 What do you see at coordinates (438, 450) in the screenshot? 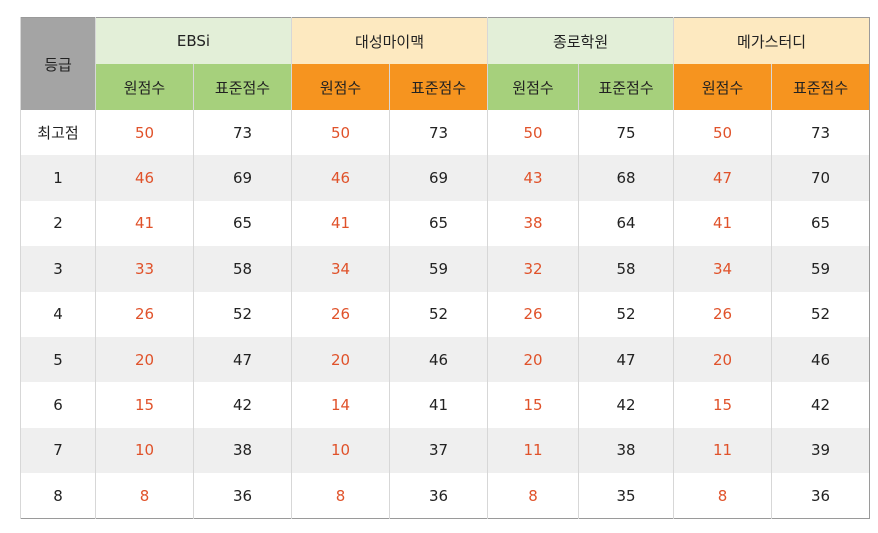
I see `standard-score-cell: 37` at bounding box center [438, 450].